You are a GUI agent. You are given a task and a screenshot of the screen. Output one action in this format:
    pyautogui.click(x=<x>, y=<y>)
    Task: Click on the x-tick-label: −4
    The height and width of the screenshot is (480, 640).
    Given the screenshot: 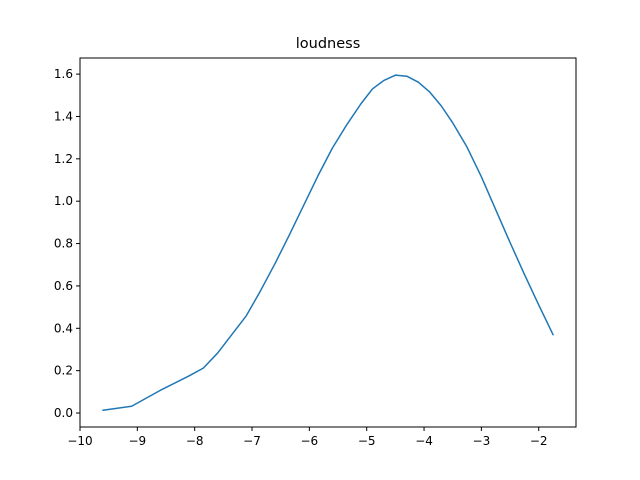 What is the action you would take?
    pyautogui.click(x=424, y=441)
    